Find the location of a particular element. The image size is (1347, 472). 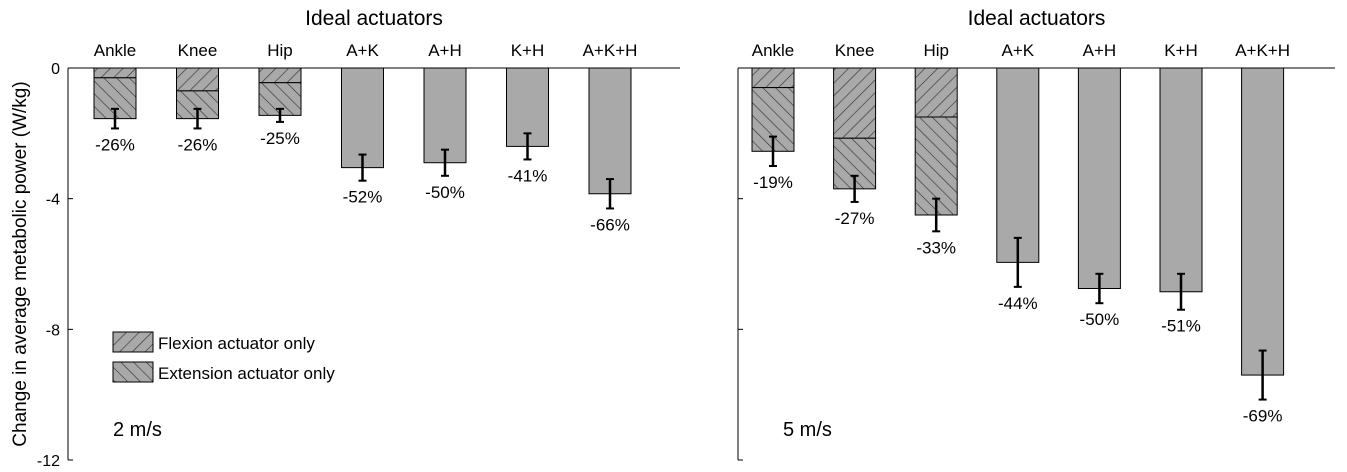

data-label: -44% is located at coordinates (1018, 303).